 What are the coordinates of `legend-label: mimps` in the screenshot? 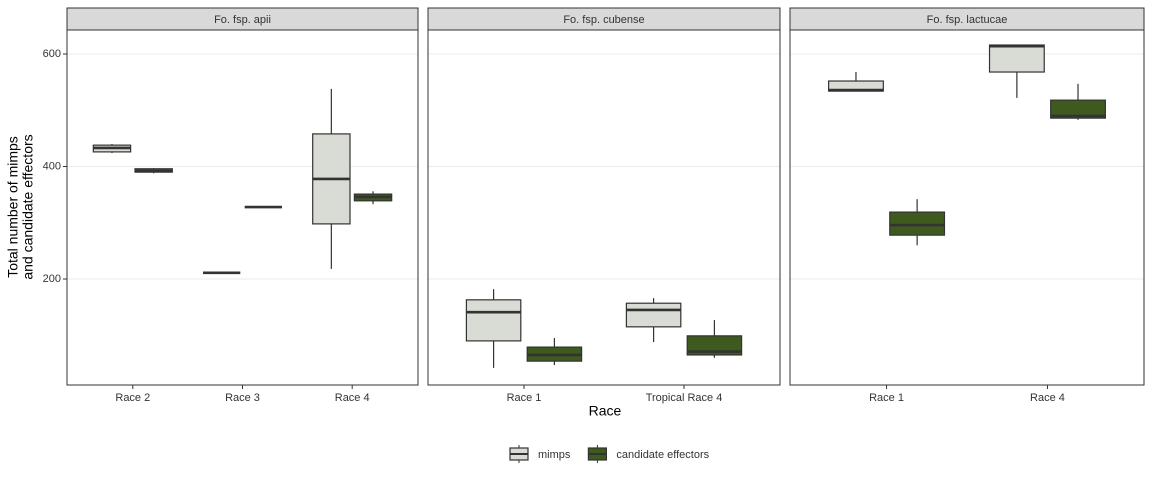 It's located at (554, 455).